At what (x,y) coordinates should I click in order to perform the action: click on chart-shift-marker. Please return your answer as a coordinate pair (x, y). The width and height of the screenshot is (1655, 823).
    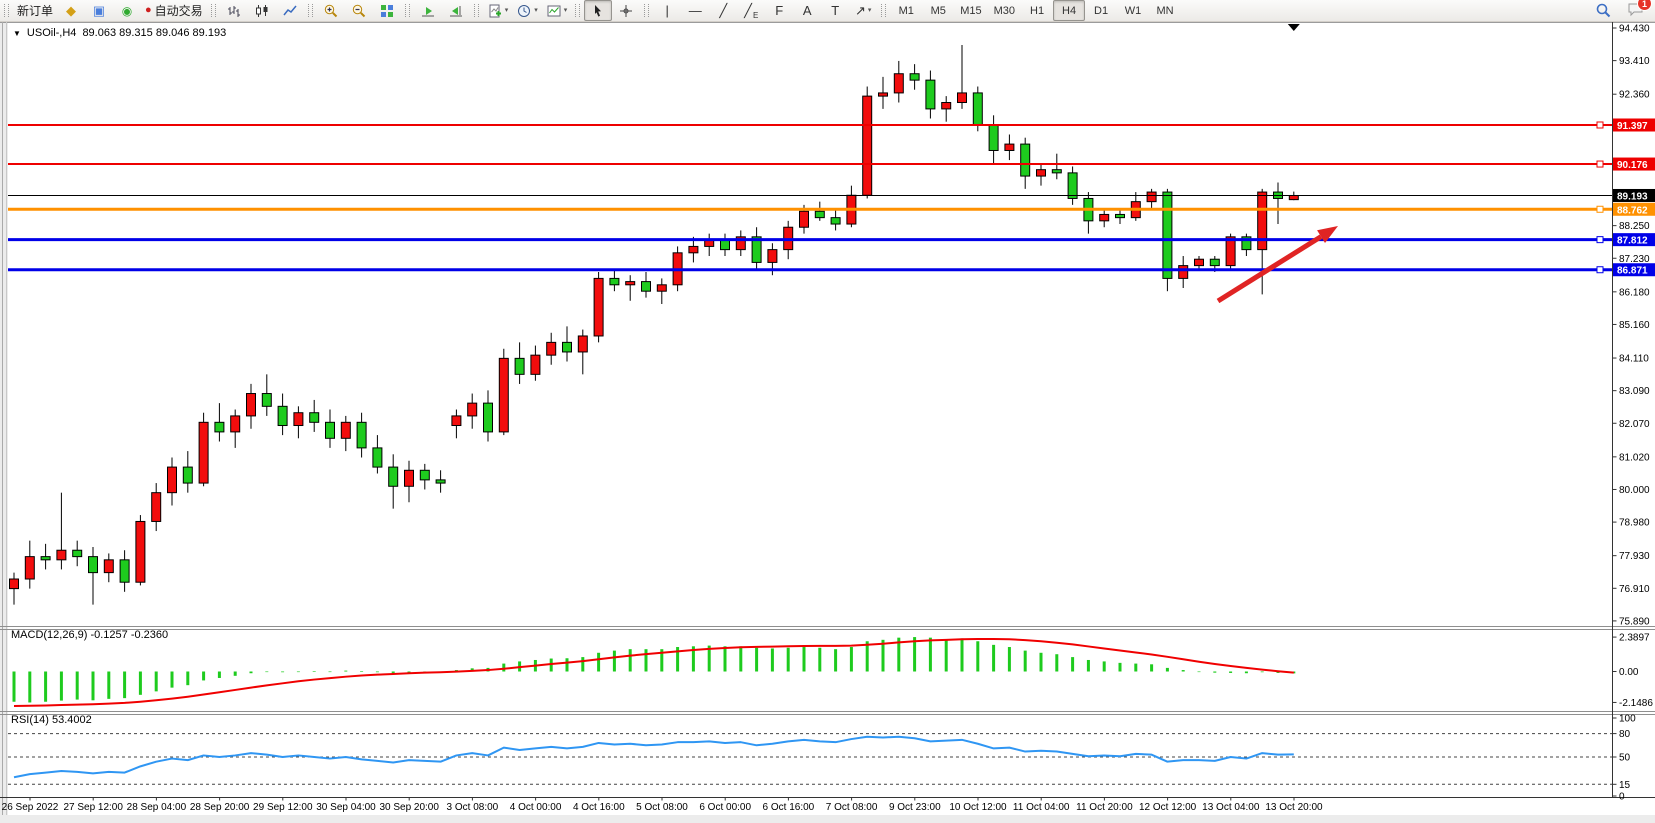
    Looking at the image, I should click on (1293, 27).